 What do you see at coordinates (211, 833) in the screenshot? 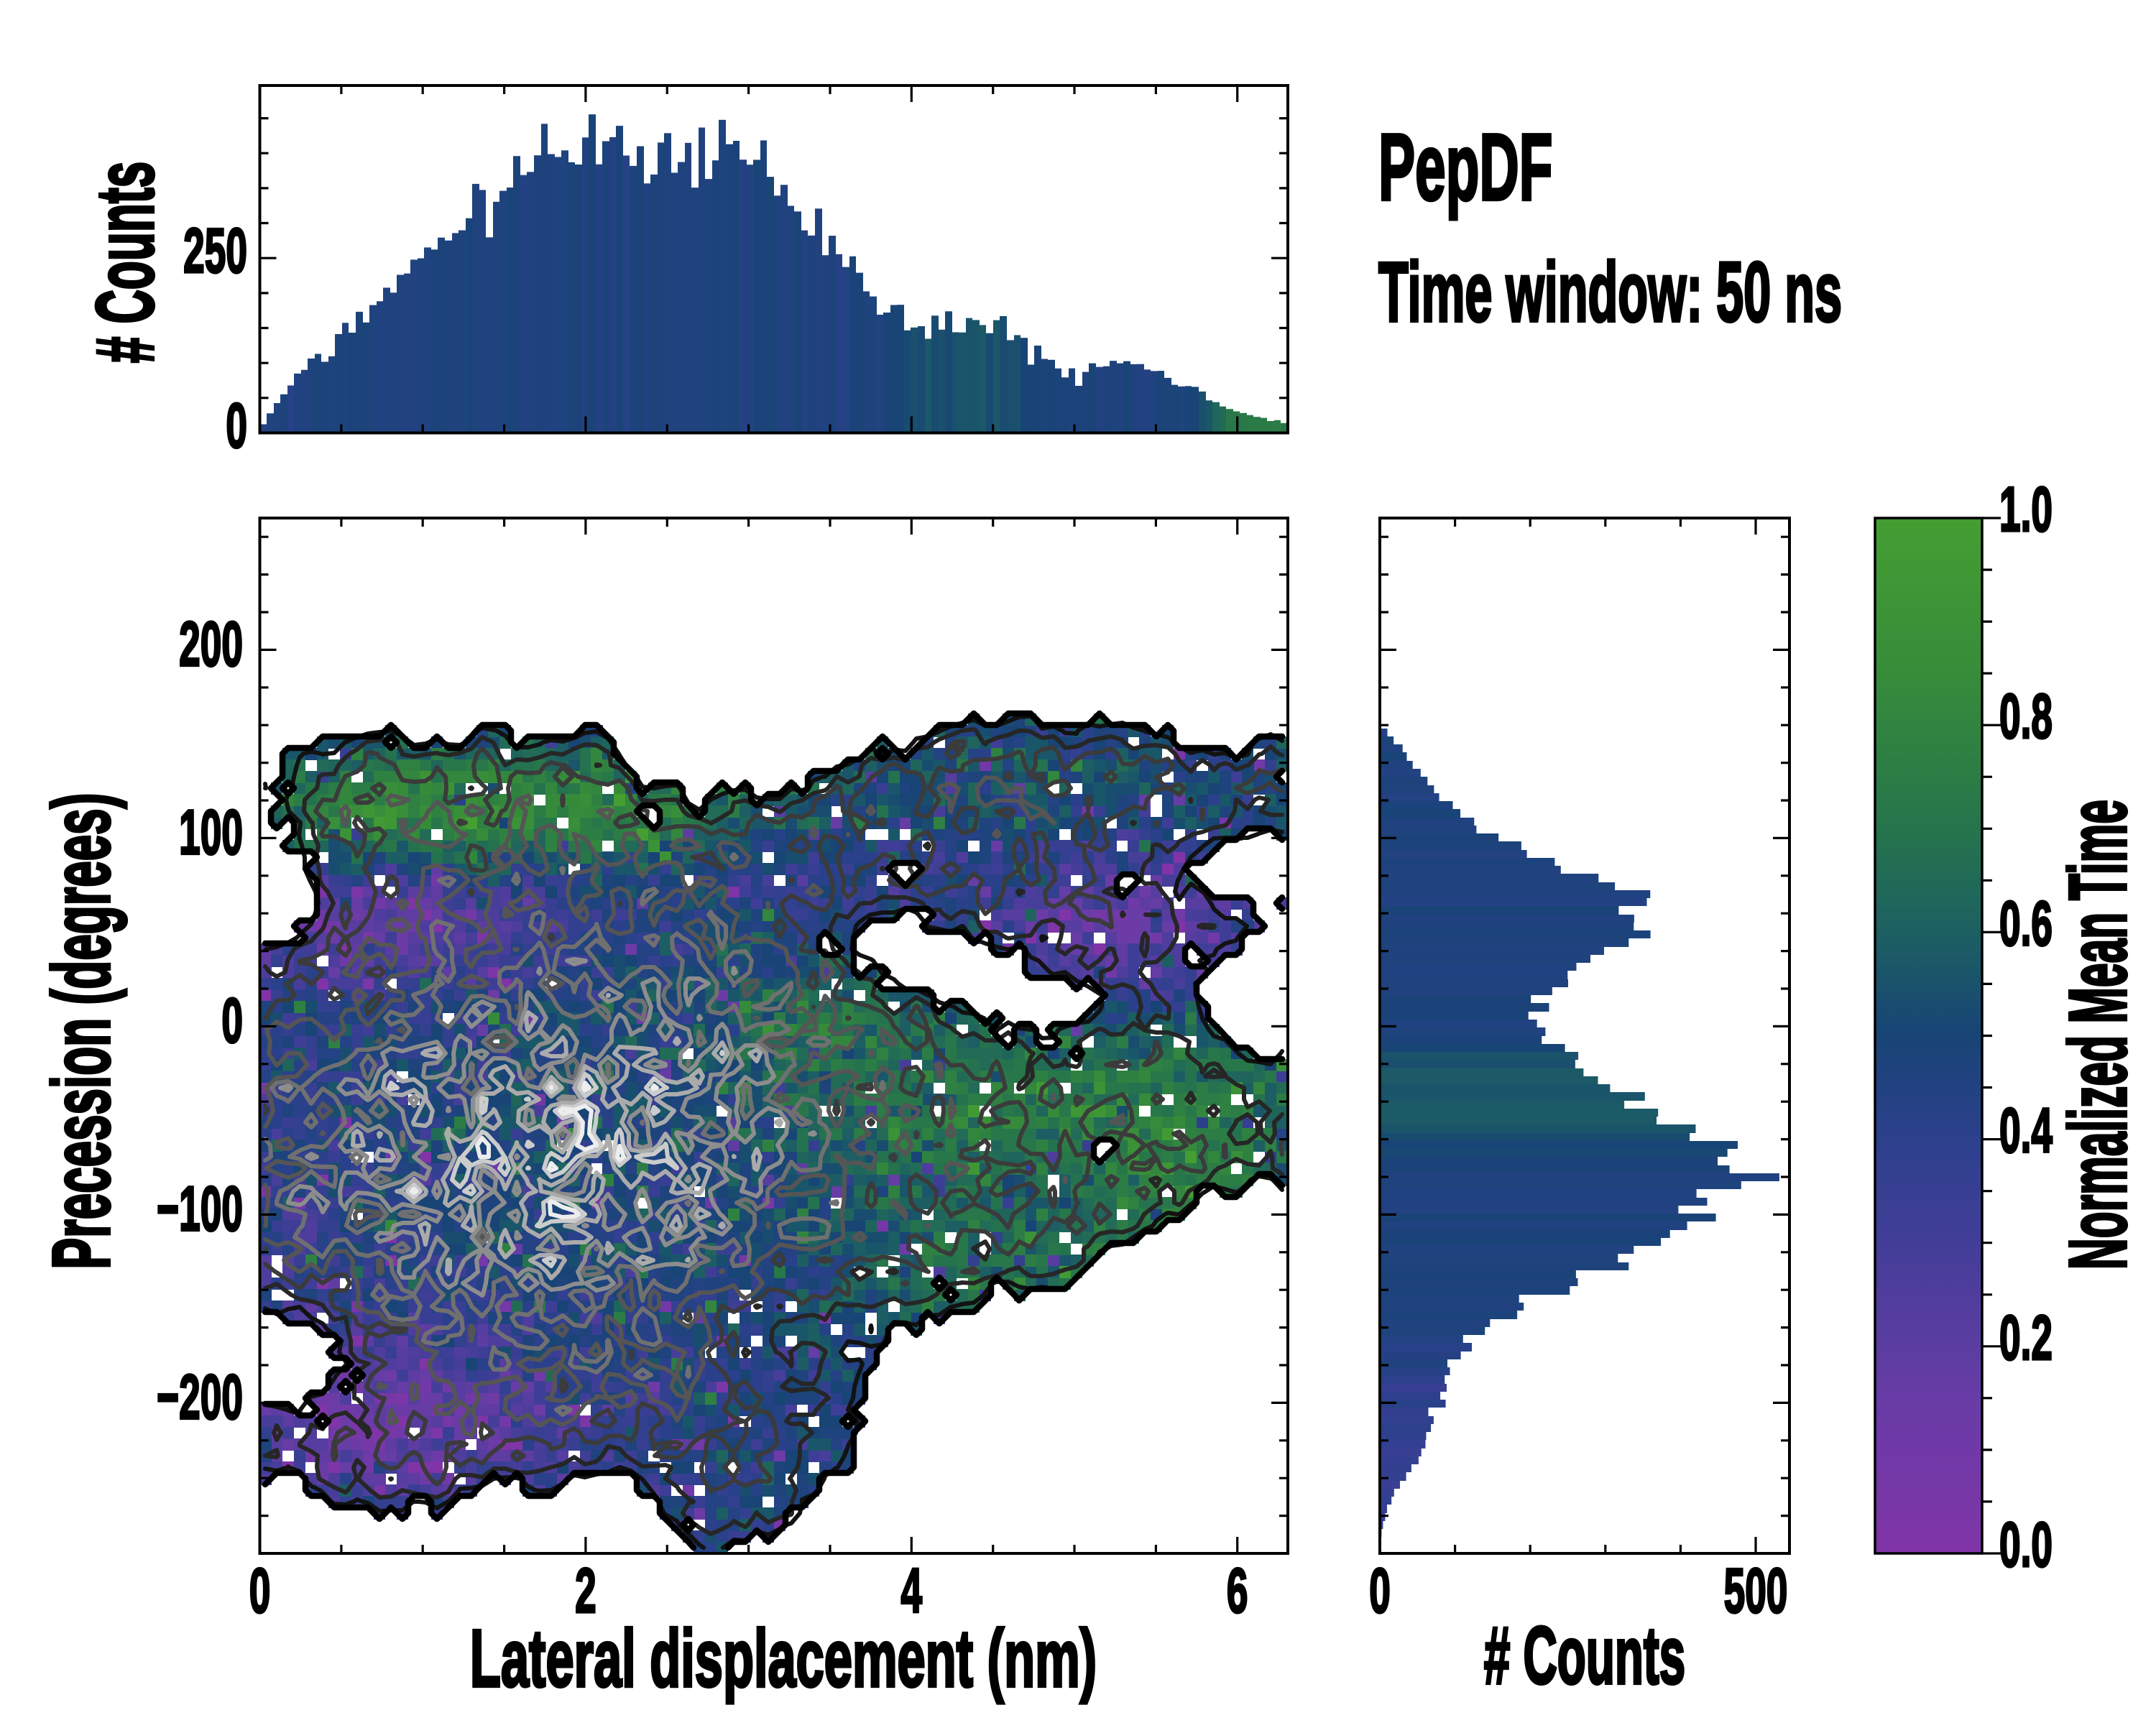
I see `svg-text: 100` at bounding box center [211, 833].